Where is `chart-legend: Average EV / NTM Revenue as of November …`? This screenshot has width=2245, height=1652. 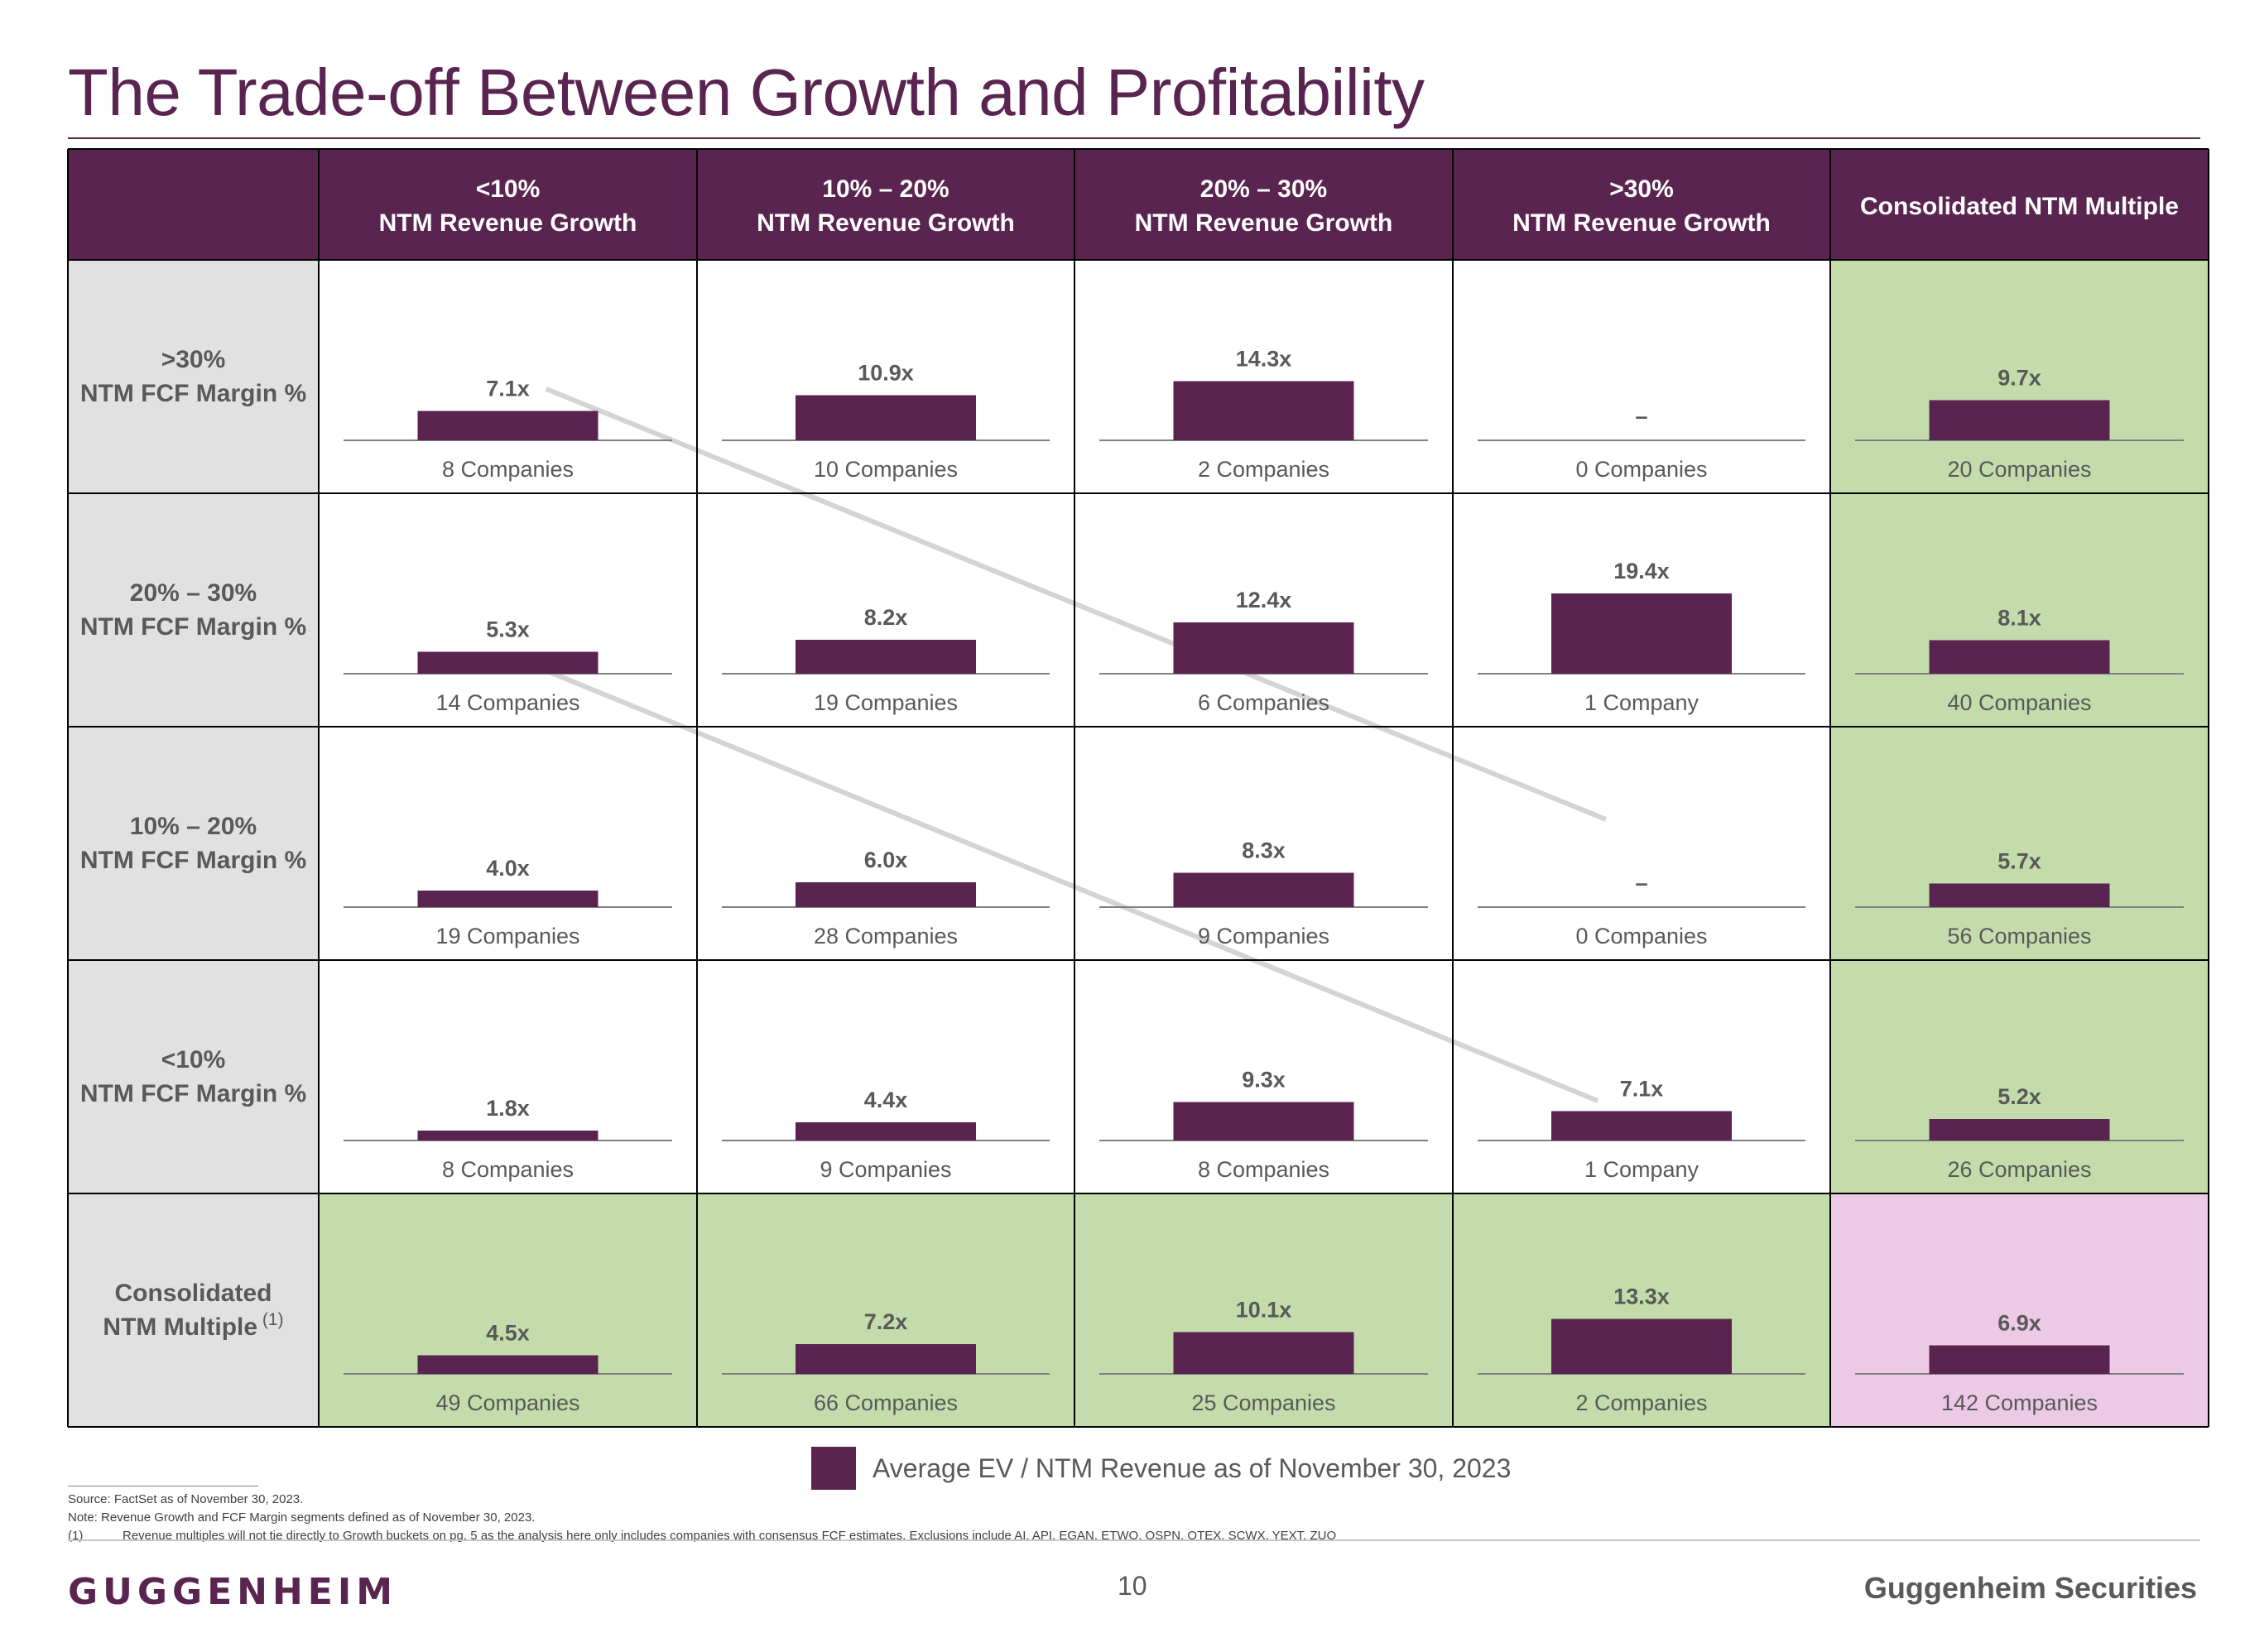 chart-legend: Average EV / NTM Revenue as of November … is located at coordinates (1161, 1468).